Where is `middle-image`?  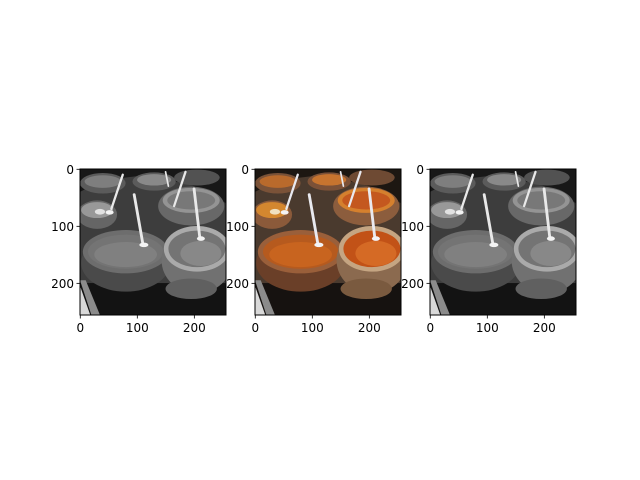
middle-image is located at coordinates (328, 242).